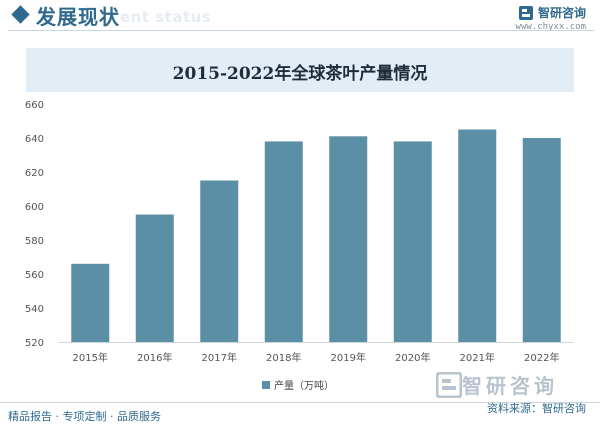  Describe the element at coordinates (34, 343) in the screenshot. I see `y-tick-label: 520` at that location.